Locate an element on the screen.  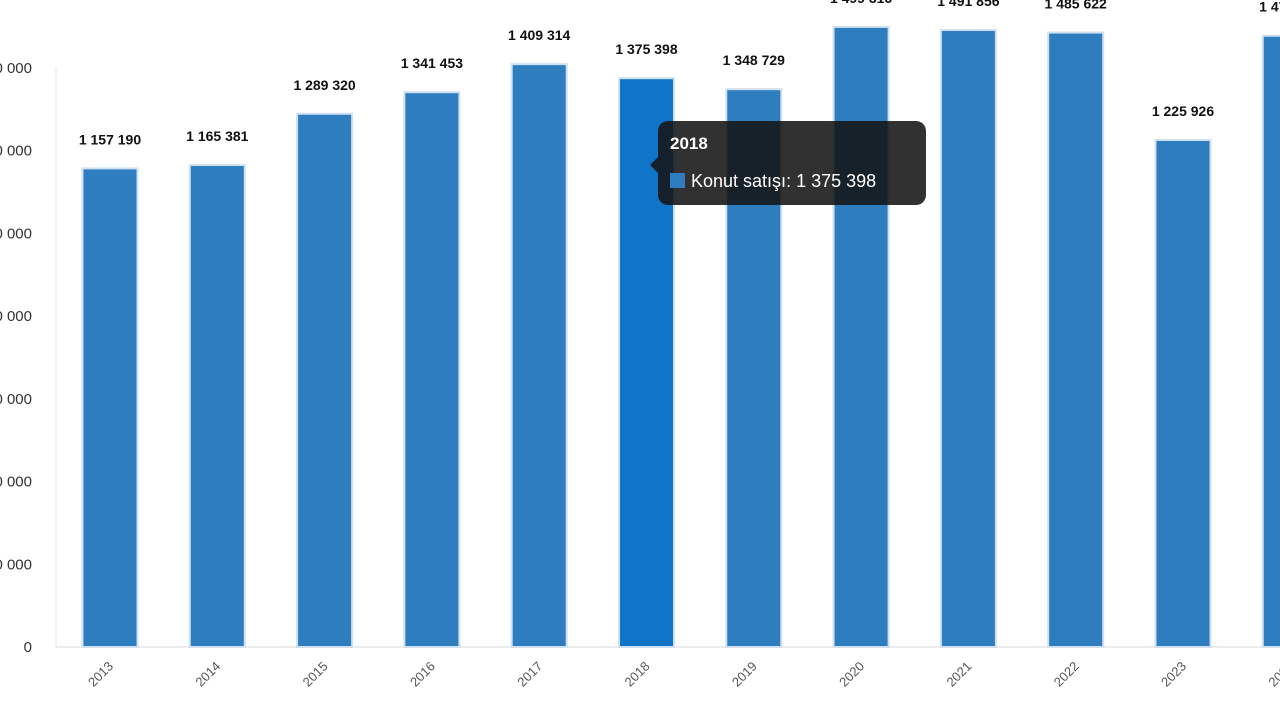
bar-2014 is located at coordinates (217, 406).